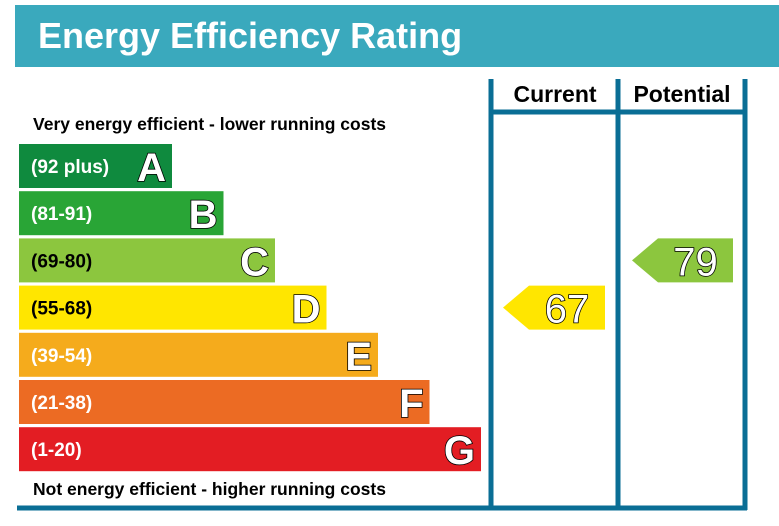  What do you see at coordinates (147, 260) in the screenshot?
I see `band-c-bar` at bounding box center [147, 260].